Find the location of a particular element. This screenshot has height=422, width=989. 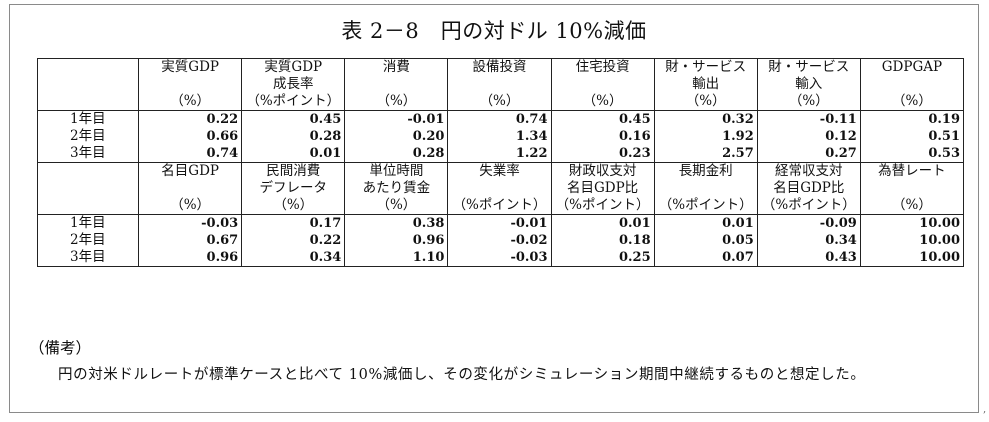

column-header: 消費 （%） is located at coordinates (396, 84).